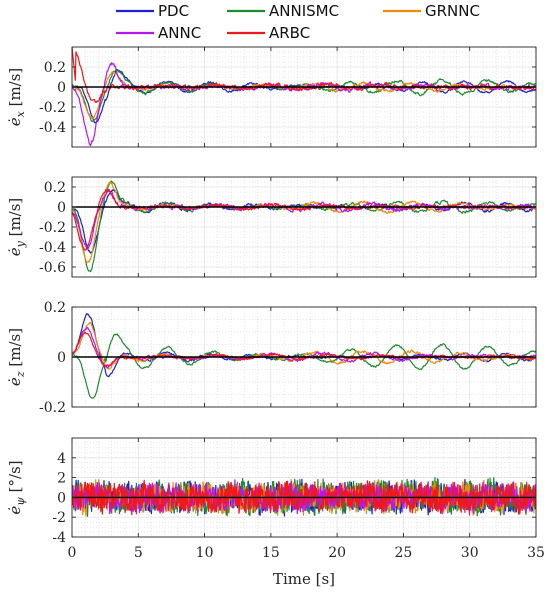 This screenshot has width=550, height=595. Describe the element at coordinates (452, 11) in the screenshot. I see `legend-label-grnnc: GRNNC` at that location.